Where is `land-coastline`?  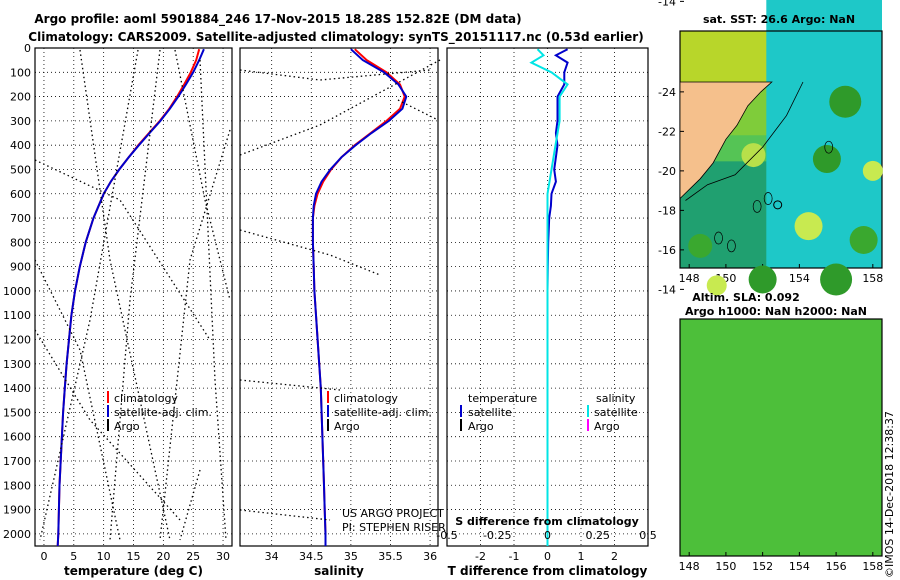 land-coastline is located at coordinates (726, 140).